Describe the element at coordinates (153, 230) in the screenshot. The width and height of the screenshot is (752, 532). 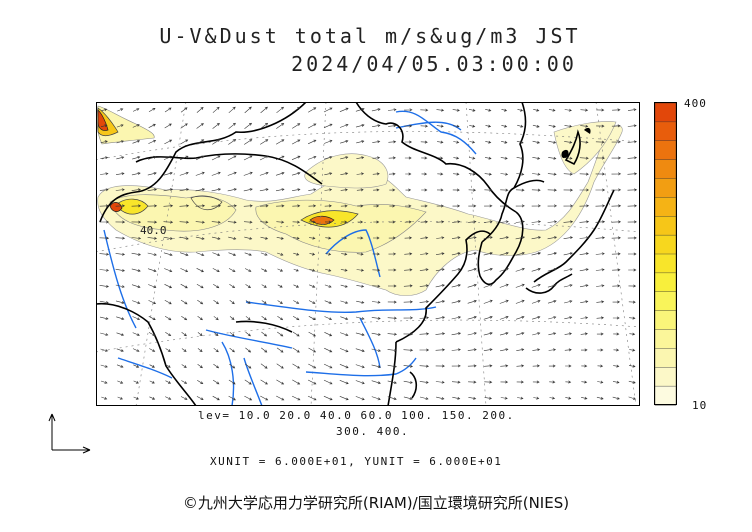
I see `contour-label: 40.0` at that location.